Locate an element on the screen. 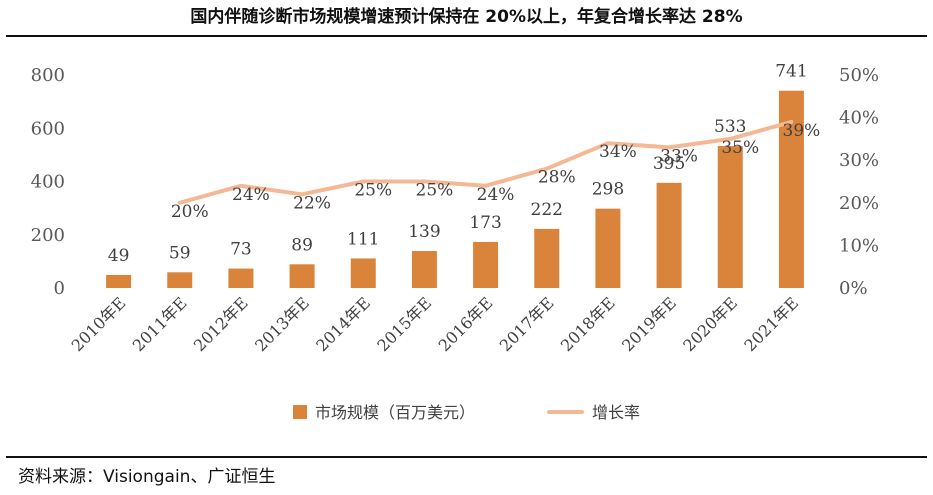  bar-value-label: 49 is located at coordinates (119, 256).